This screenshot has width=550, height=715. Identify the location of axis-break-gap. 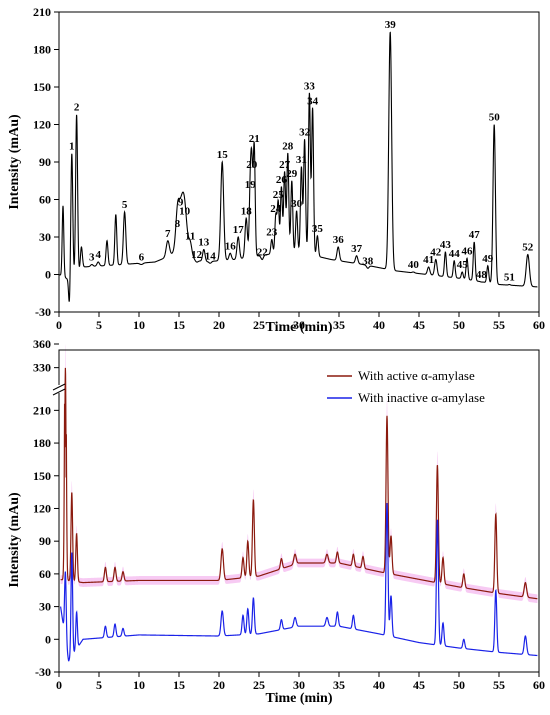
(59, 389).